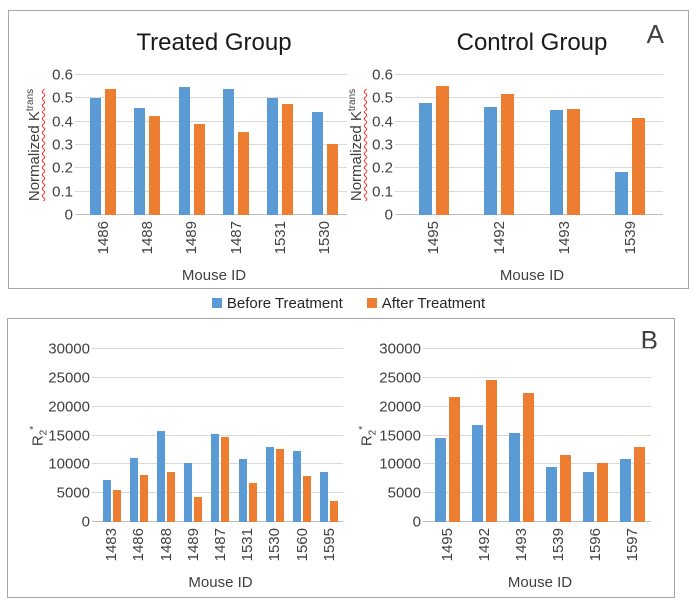  Describe the element at coordinates (532, 42) in the screenshot. I see `chart-title: Control Group` at that location.